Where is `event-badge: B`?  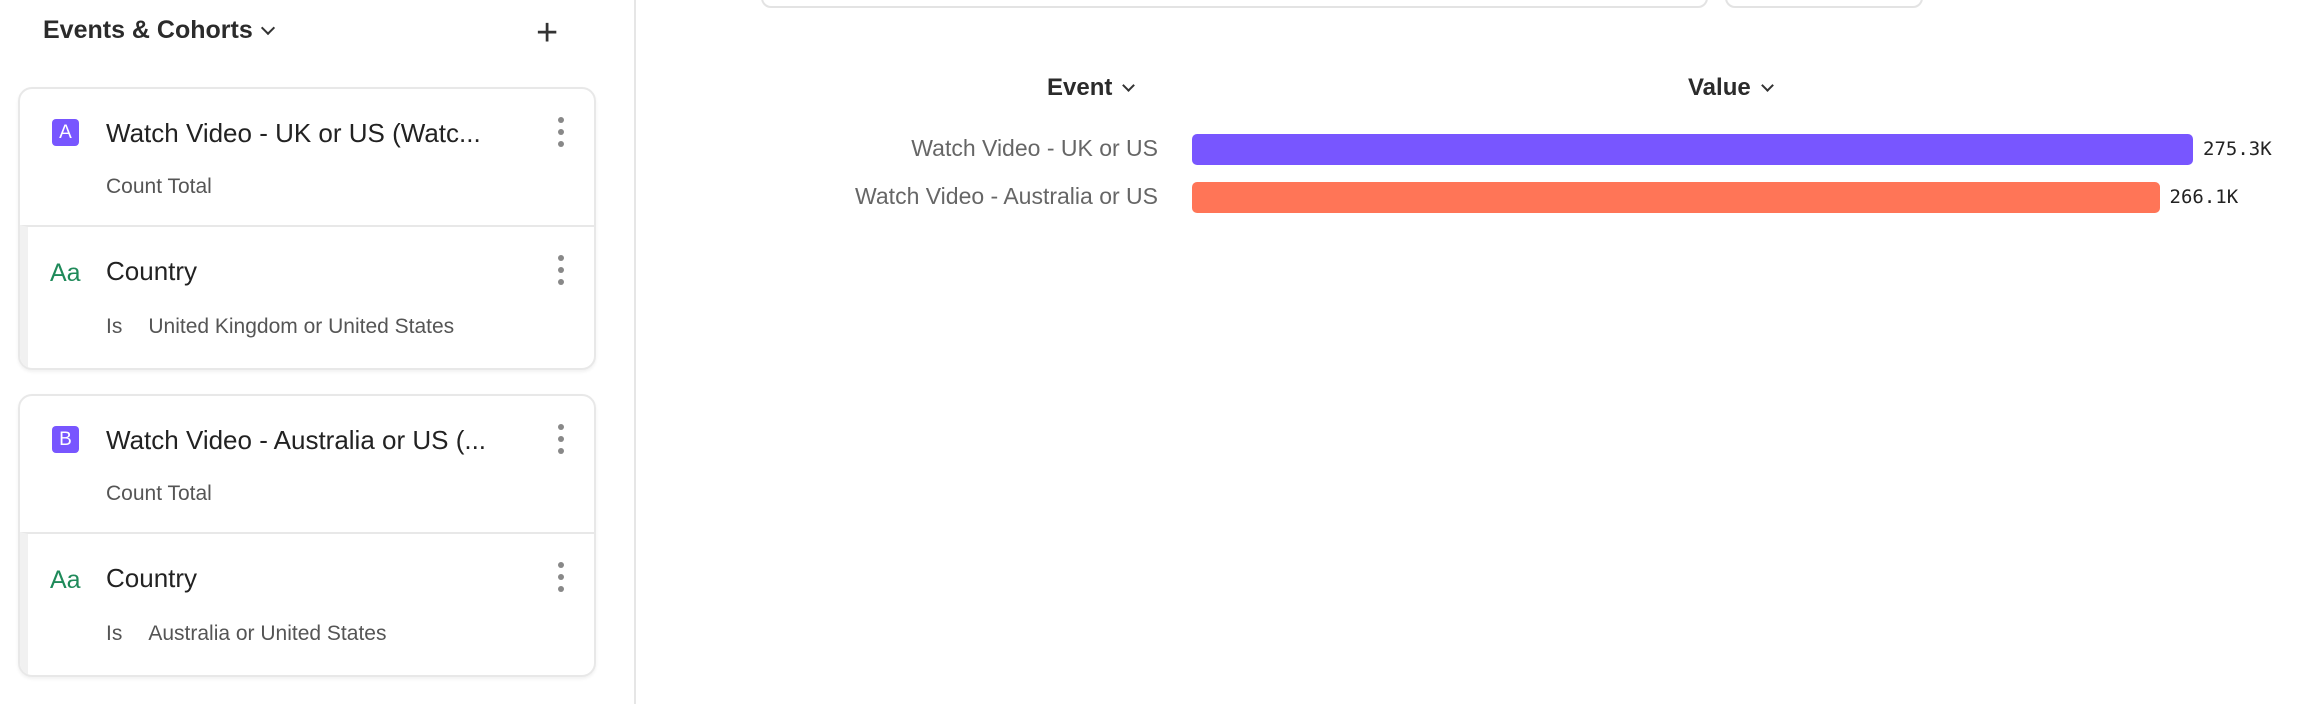 event-badge: B is located at coordinates (65, 439).